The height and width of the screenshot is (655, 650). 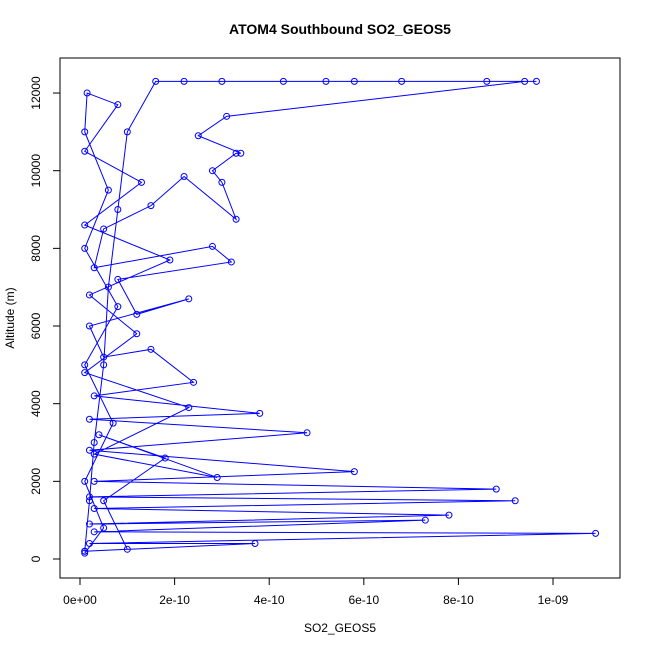 I want to click on y-tick-label: 4000, so click(x=36, y=403).